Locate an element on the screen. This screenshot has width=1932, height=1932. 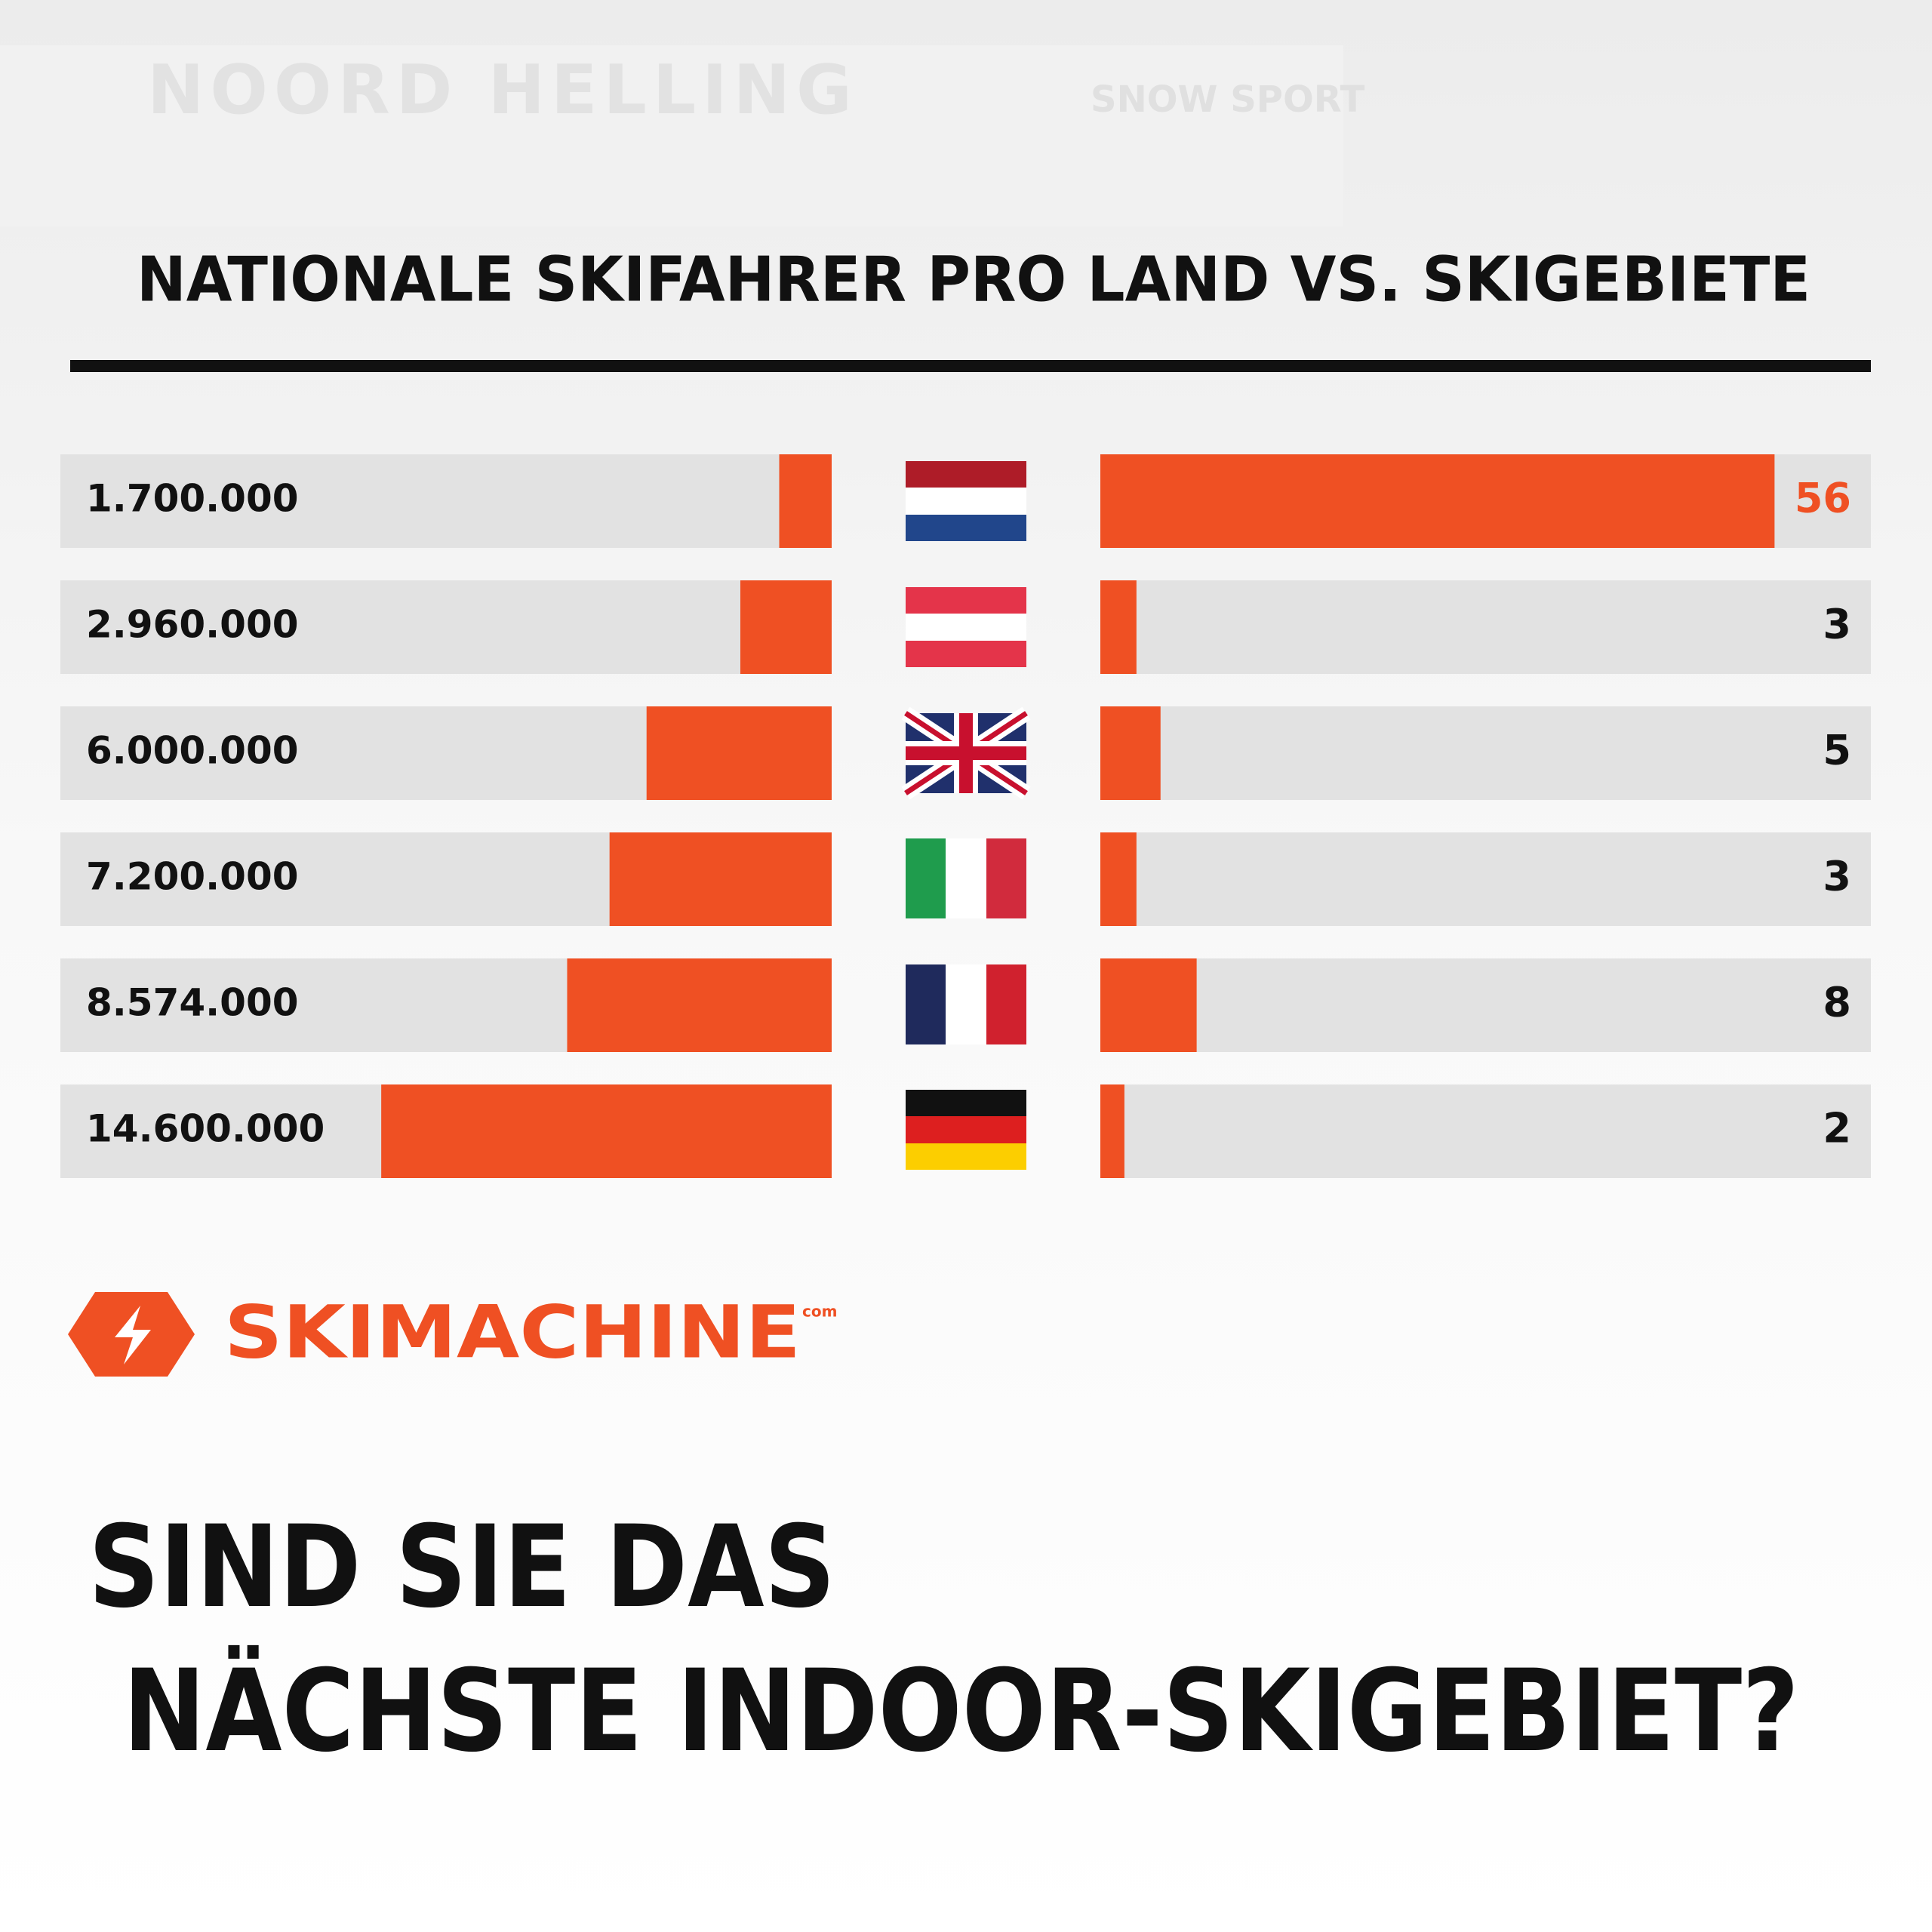
flag-austria is located at coordinates (966, 627).